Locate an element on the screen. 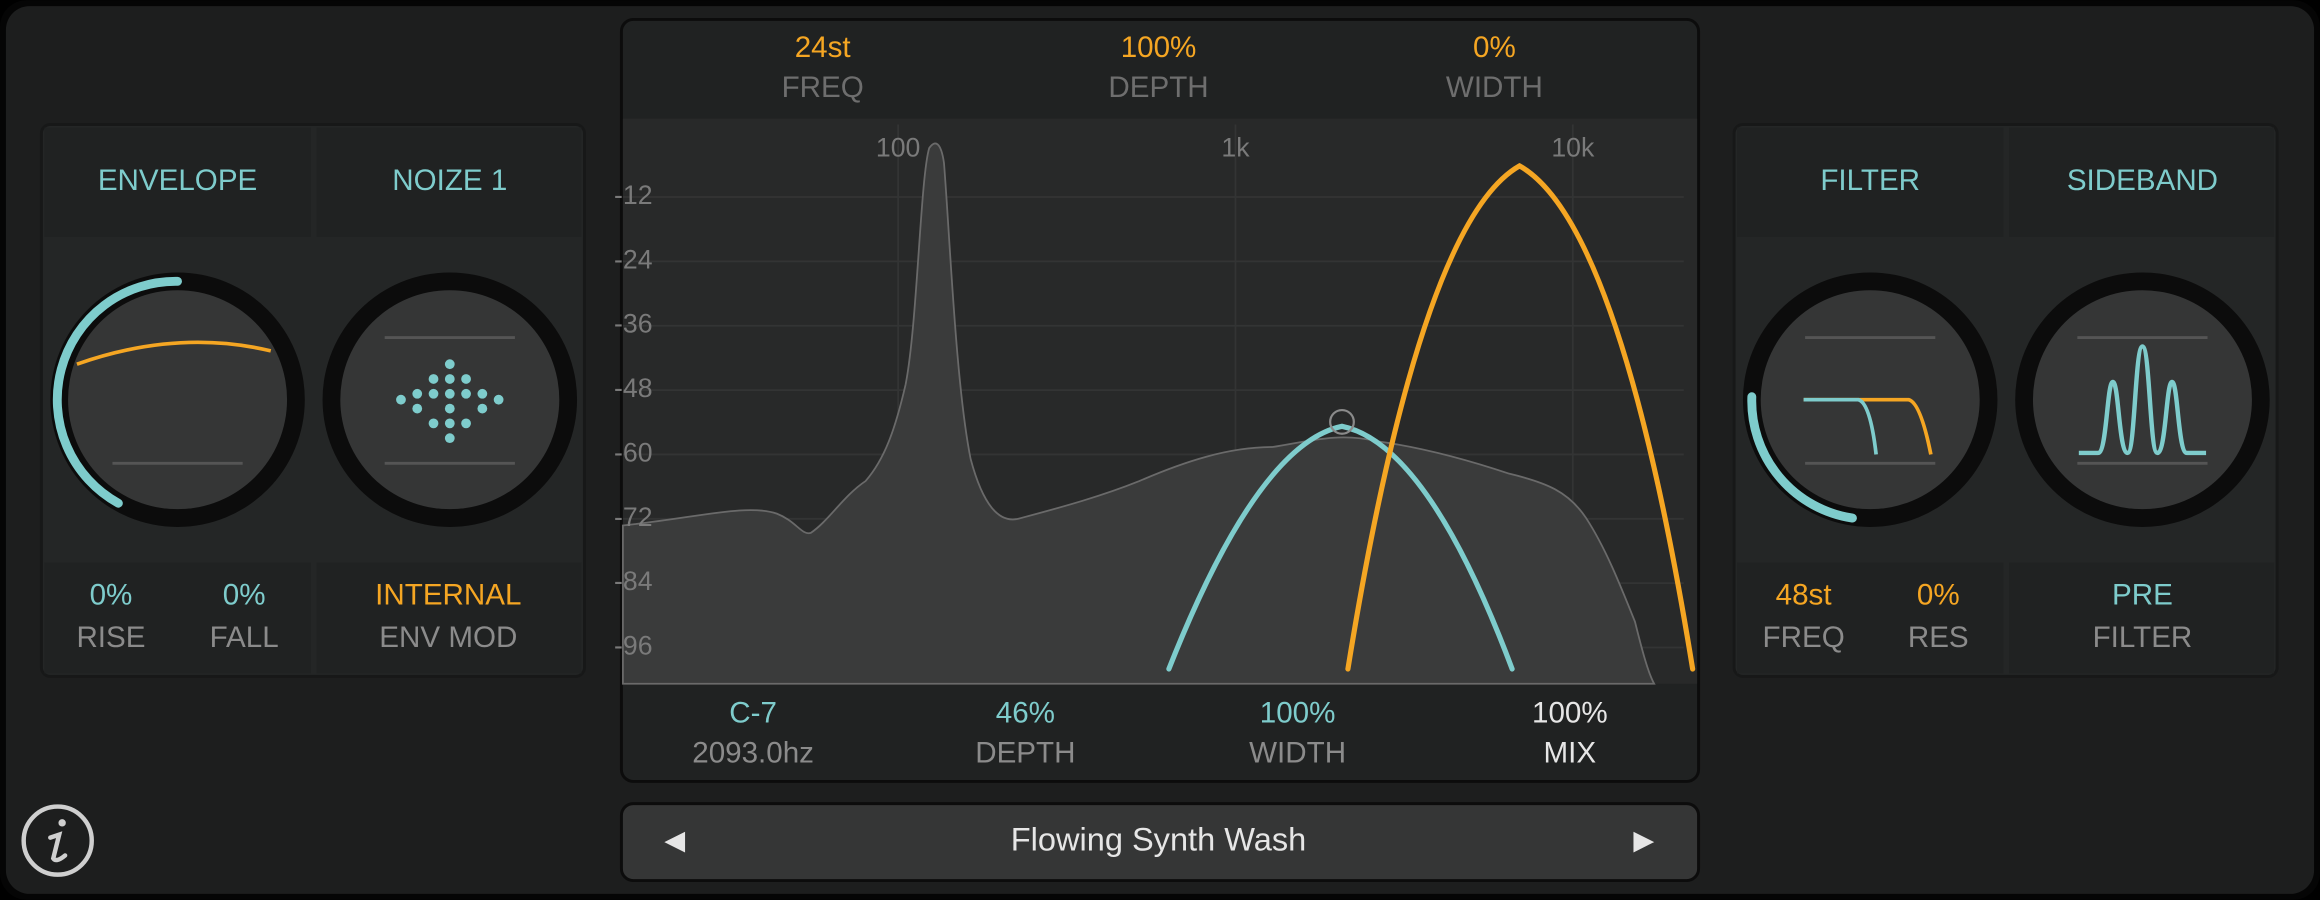  param-value: 46% is located at coordinates (1025, 713).